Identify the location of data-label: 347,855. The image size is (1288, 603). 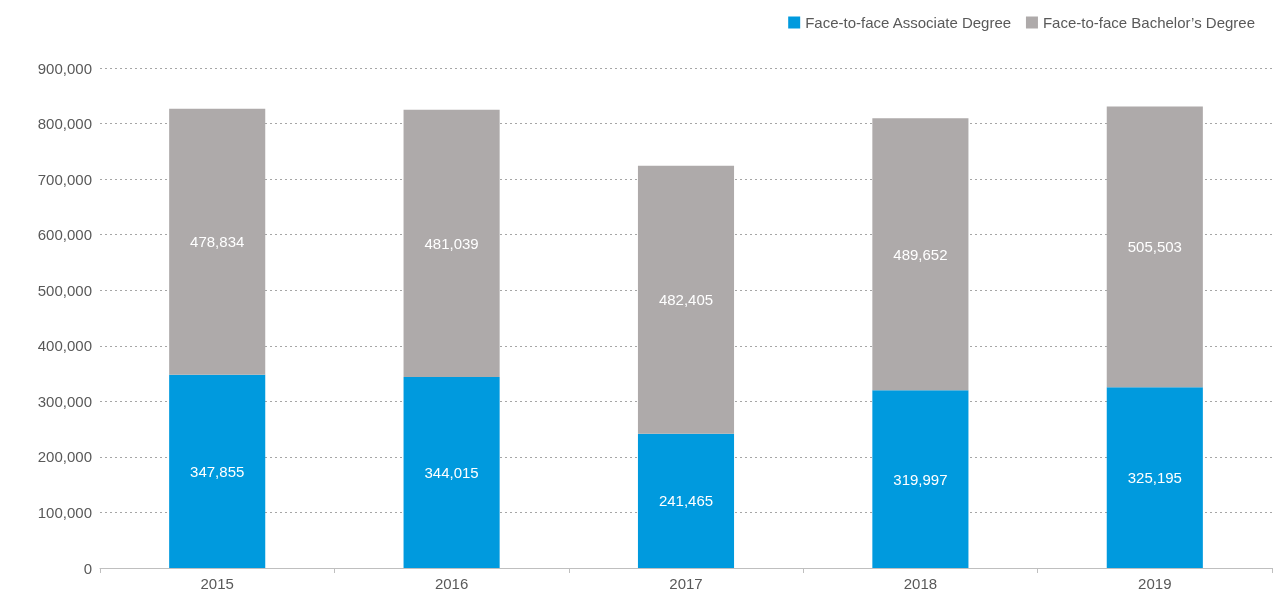
(217, 471).